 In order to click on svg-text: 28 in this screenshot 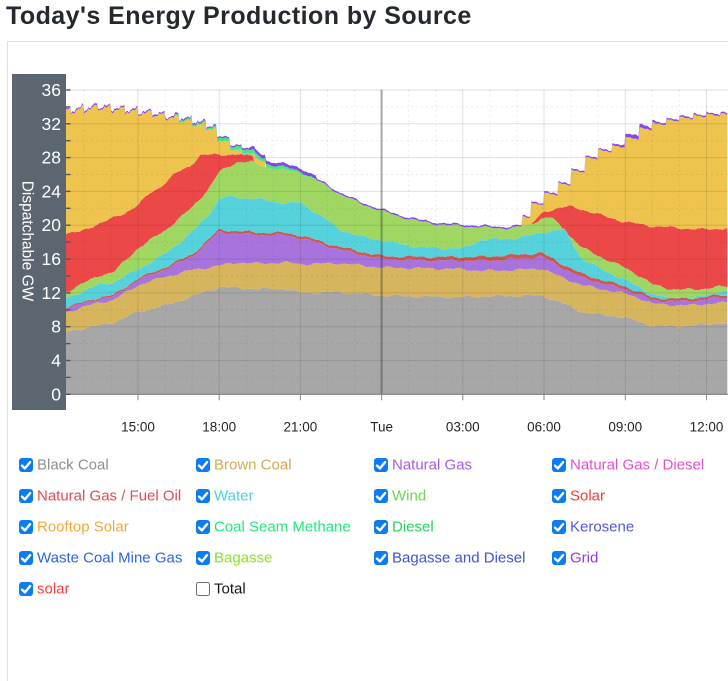, I will do `click(51, 158)`.